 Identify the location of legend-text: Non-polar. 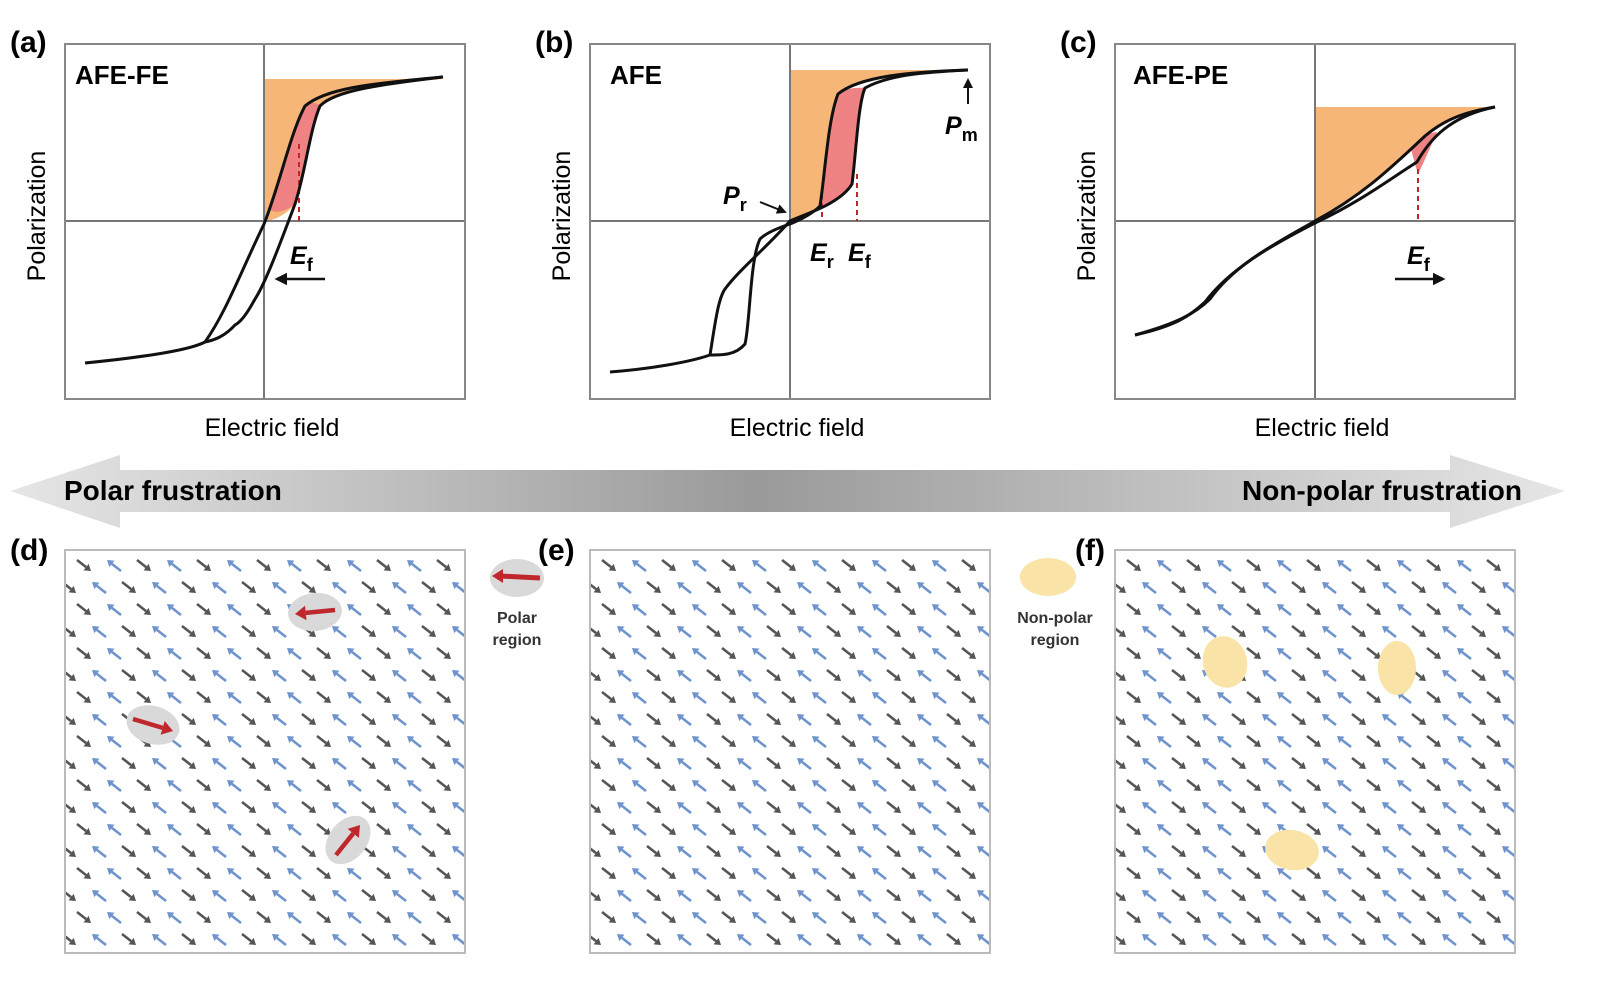
(1055, 618).